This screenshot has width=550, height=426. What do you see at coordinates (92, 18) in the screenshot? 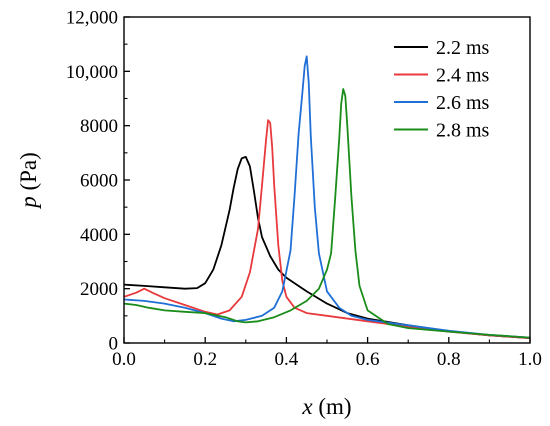
I see `y-tick-label: 12,000` at bounding box center [92, 18].